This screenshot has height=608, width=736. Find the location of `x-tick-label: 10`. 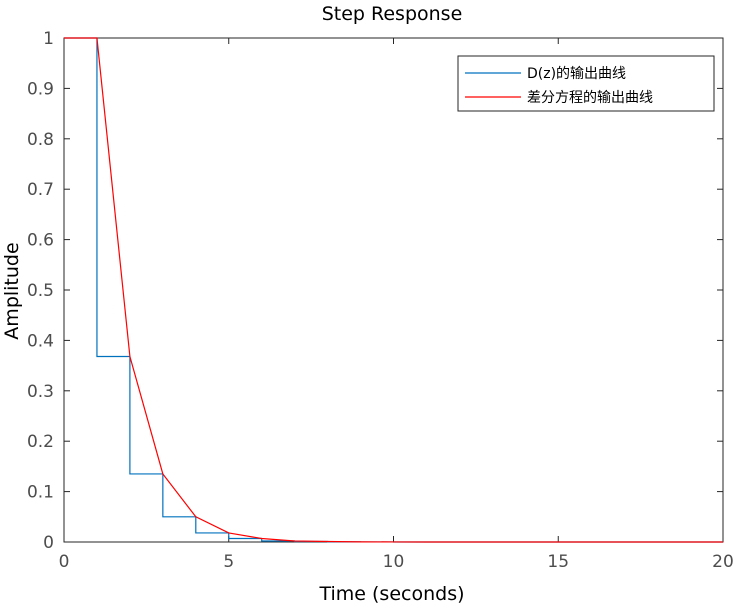

x-tick-label: 10 is located at coordinates (394, 562).